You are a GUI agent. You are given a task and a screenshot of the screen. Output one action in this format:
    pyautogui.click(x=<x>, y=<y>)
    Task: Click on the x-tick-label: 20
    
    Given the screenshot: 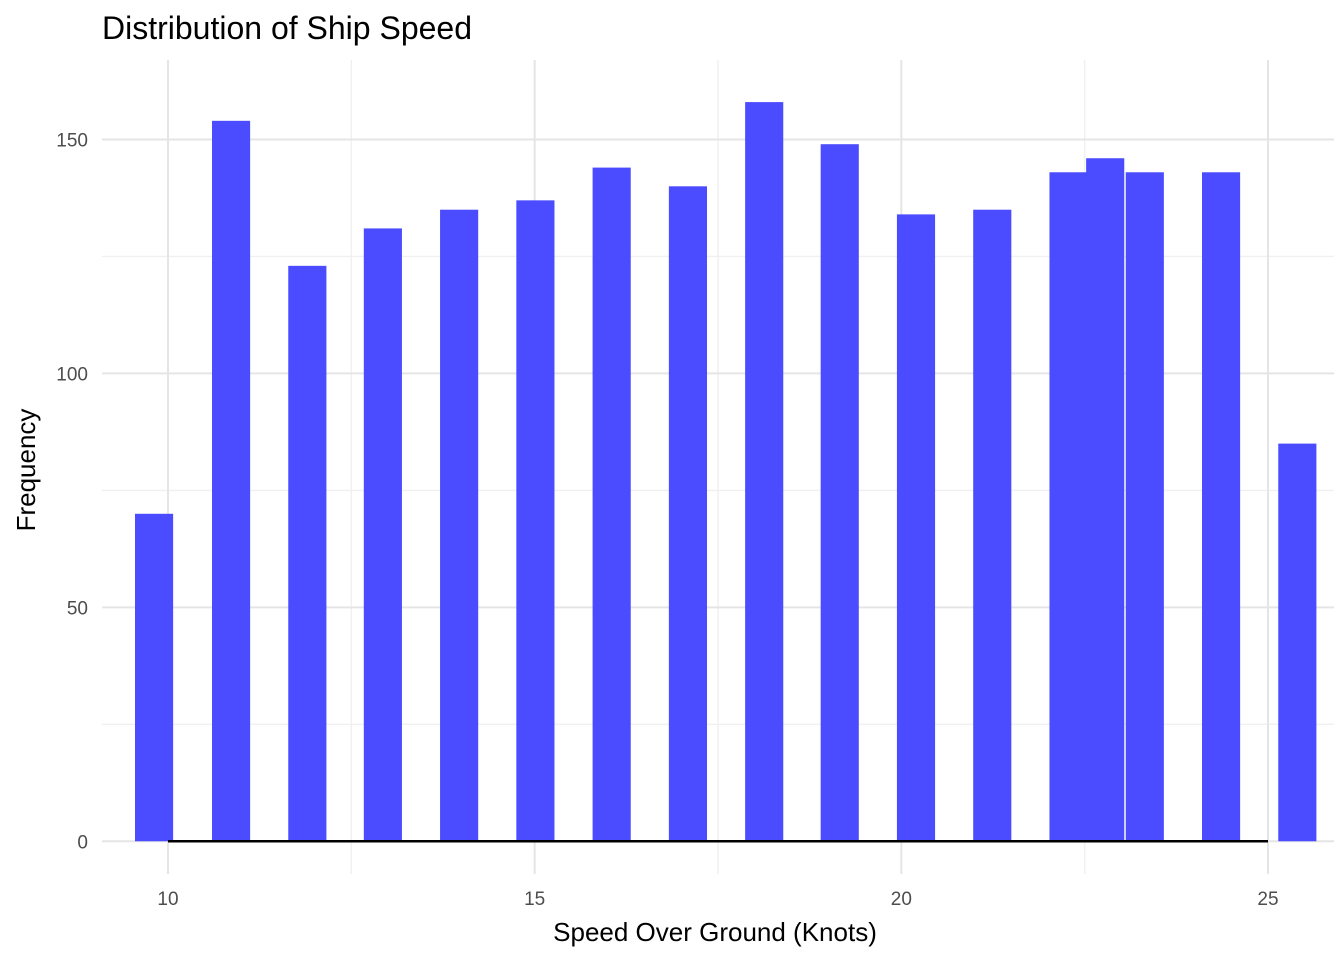 What is the action you would take?
    pyautogui.click(x=901, y=899)
    